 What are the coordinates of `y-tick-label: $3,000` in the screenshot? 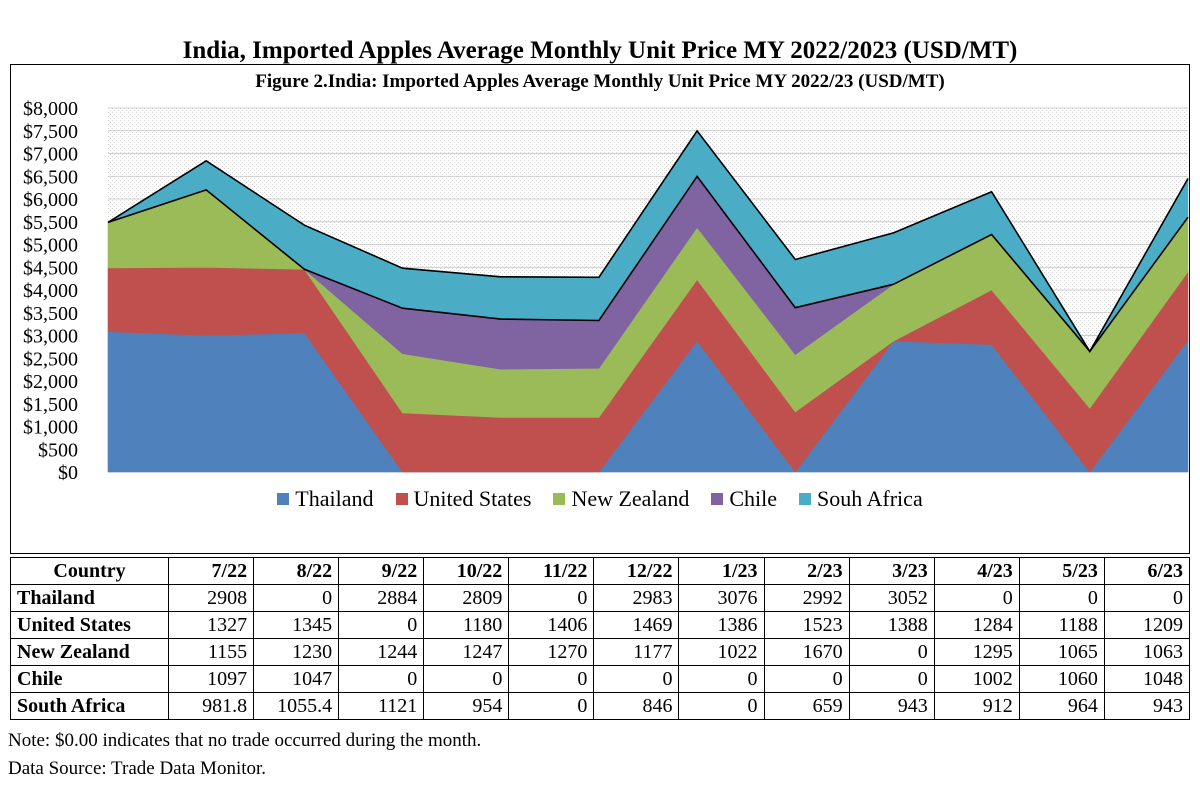 It's located at (50, 337).